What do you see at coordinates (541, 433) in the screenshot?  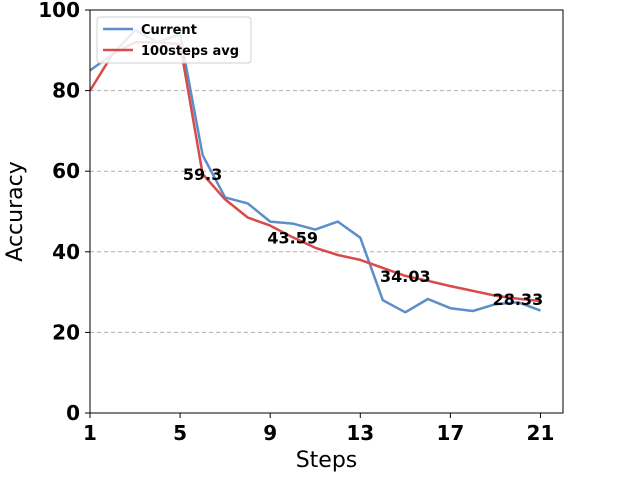 I see `x-tick-label: 21` at bounding box center [541, 433].